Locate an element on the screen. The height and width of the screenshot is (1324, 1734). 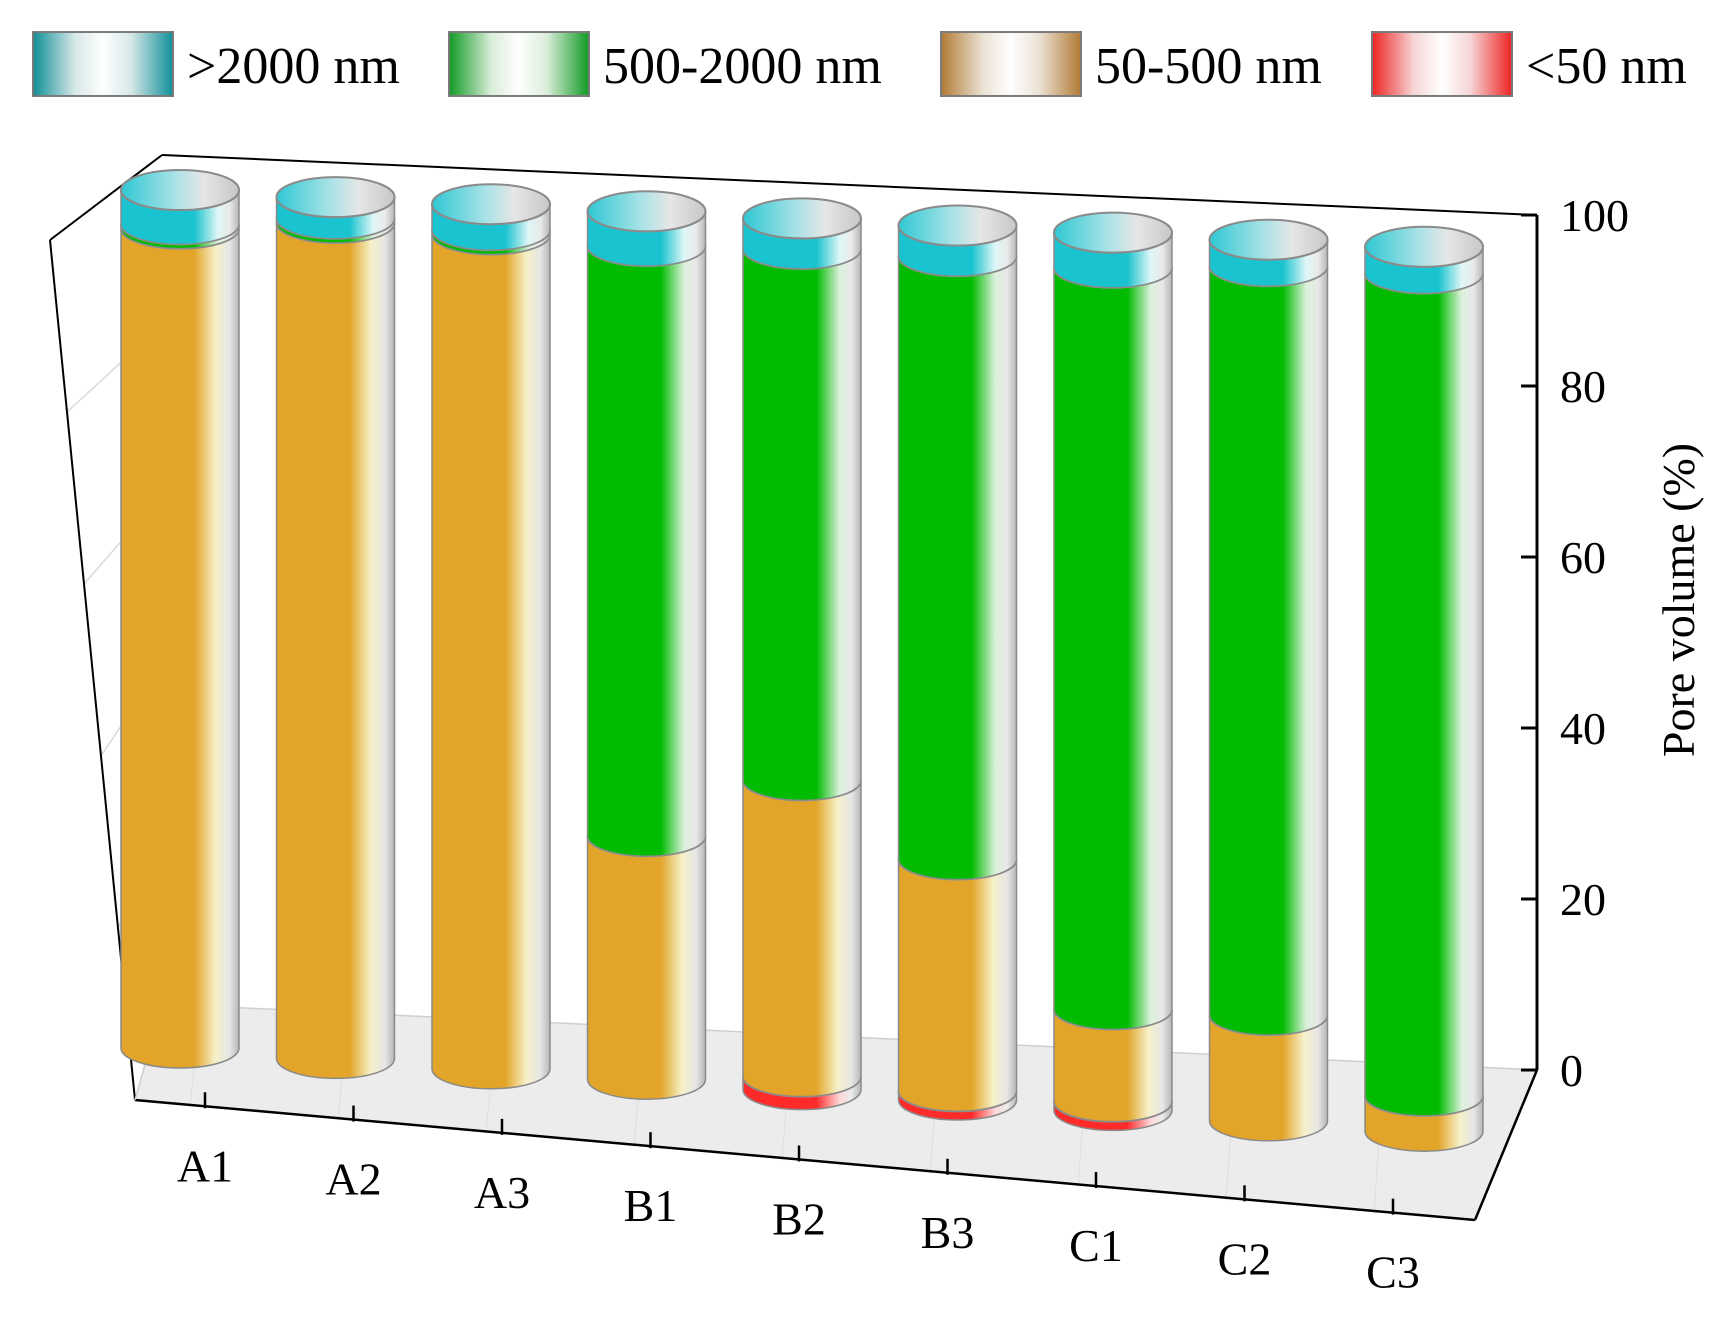
legend-label-lt50: <50 nm is located at coordinates (1606, 66).